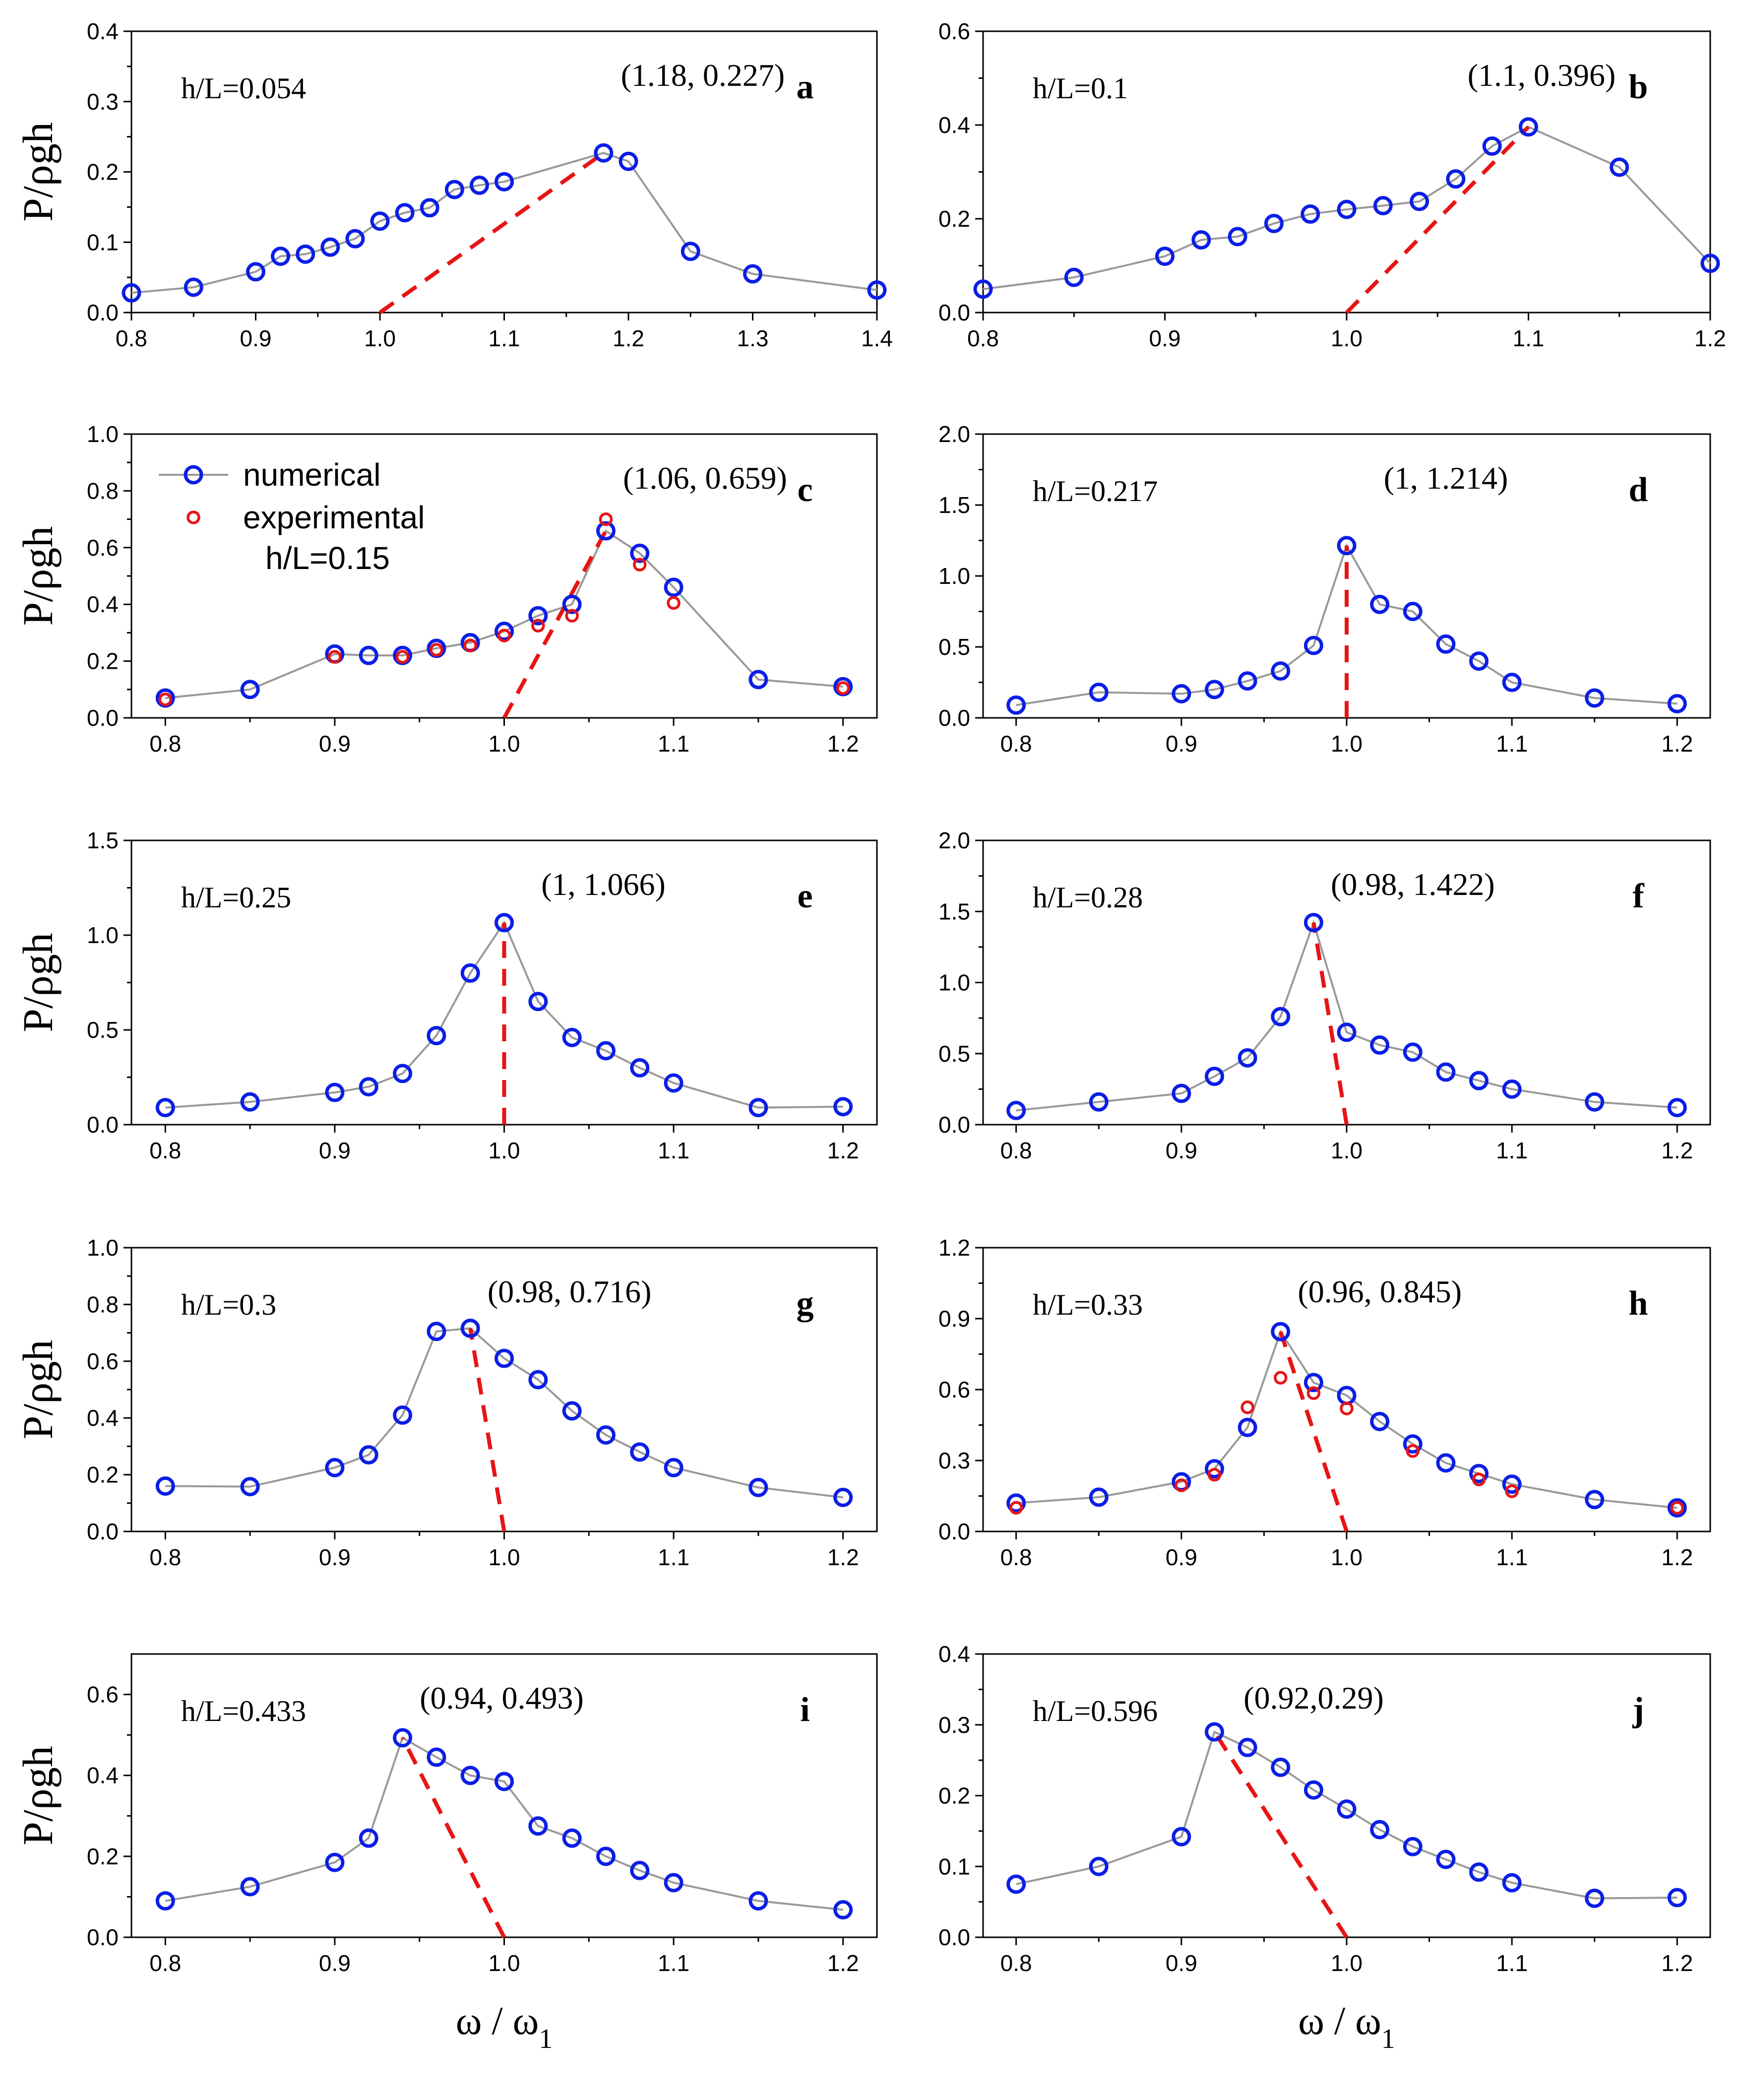  Describe the element at coordinates (1016, 1150) in the screenshot. I see `x-tick-label-f: 0.8` at that location.